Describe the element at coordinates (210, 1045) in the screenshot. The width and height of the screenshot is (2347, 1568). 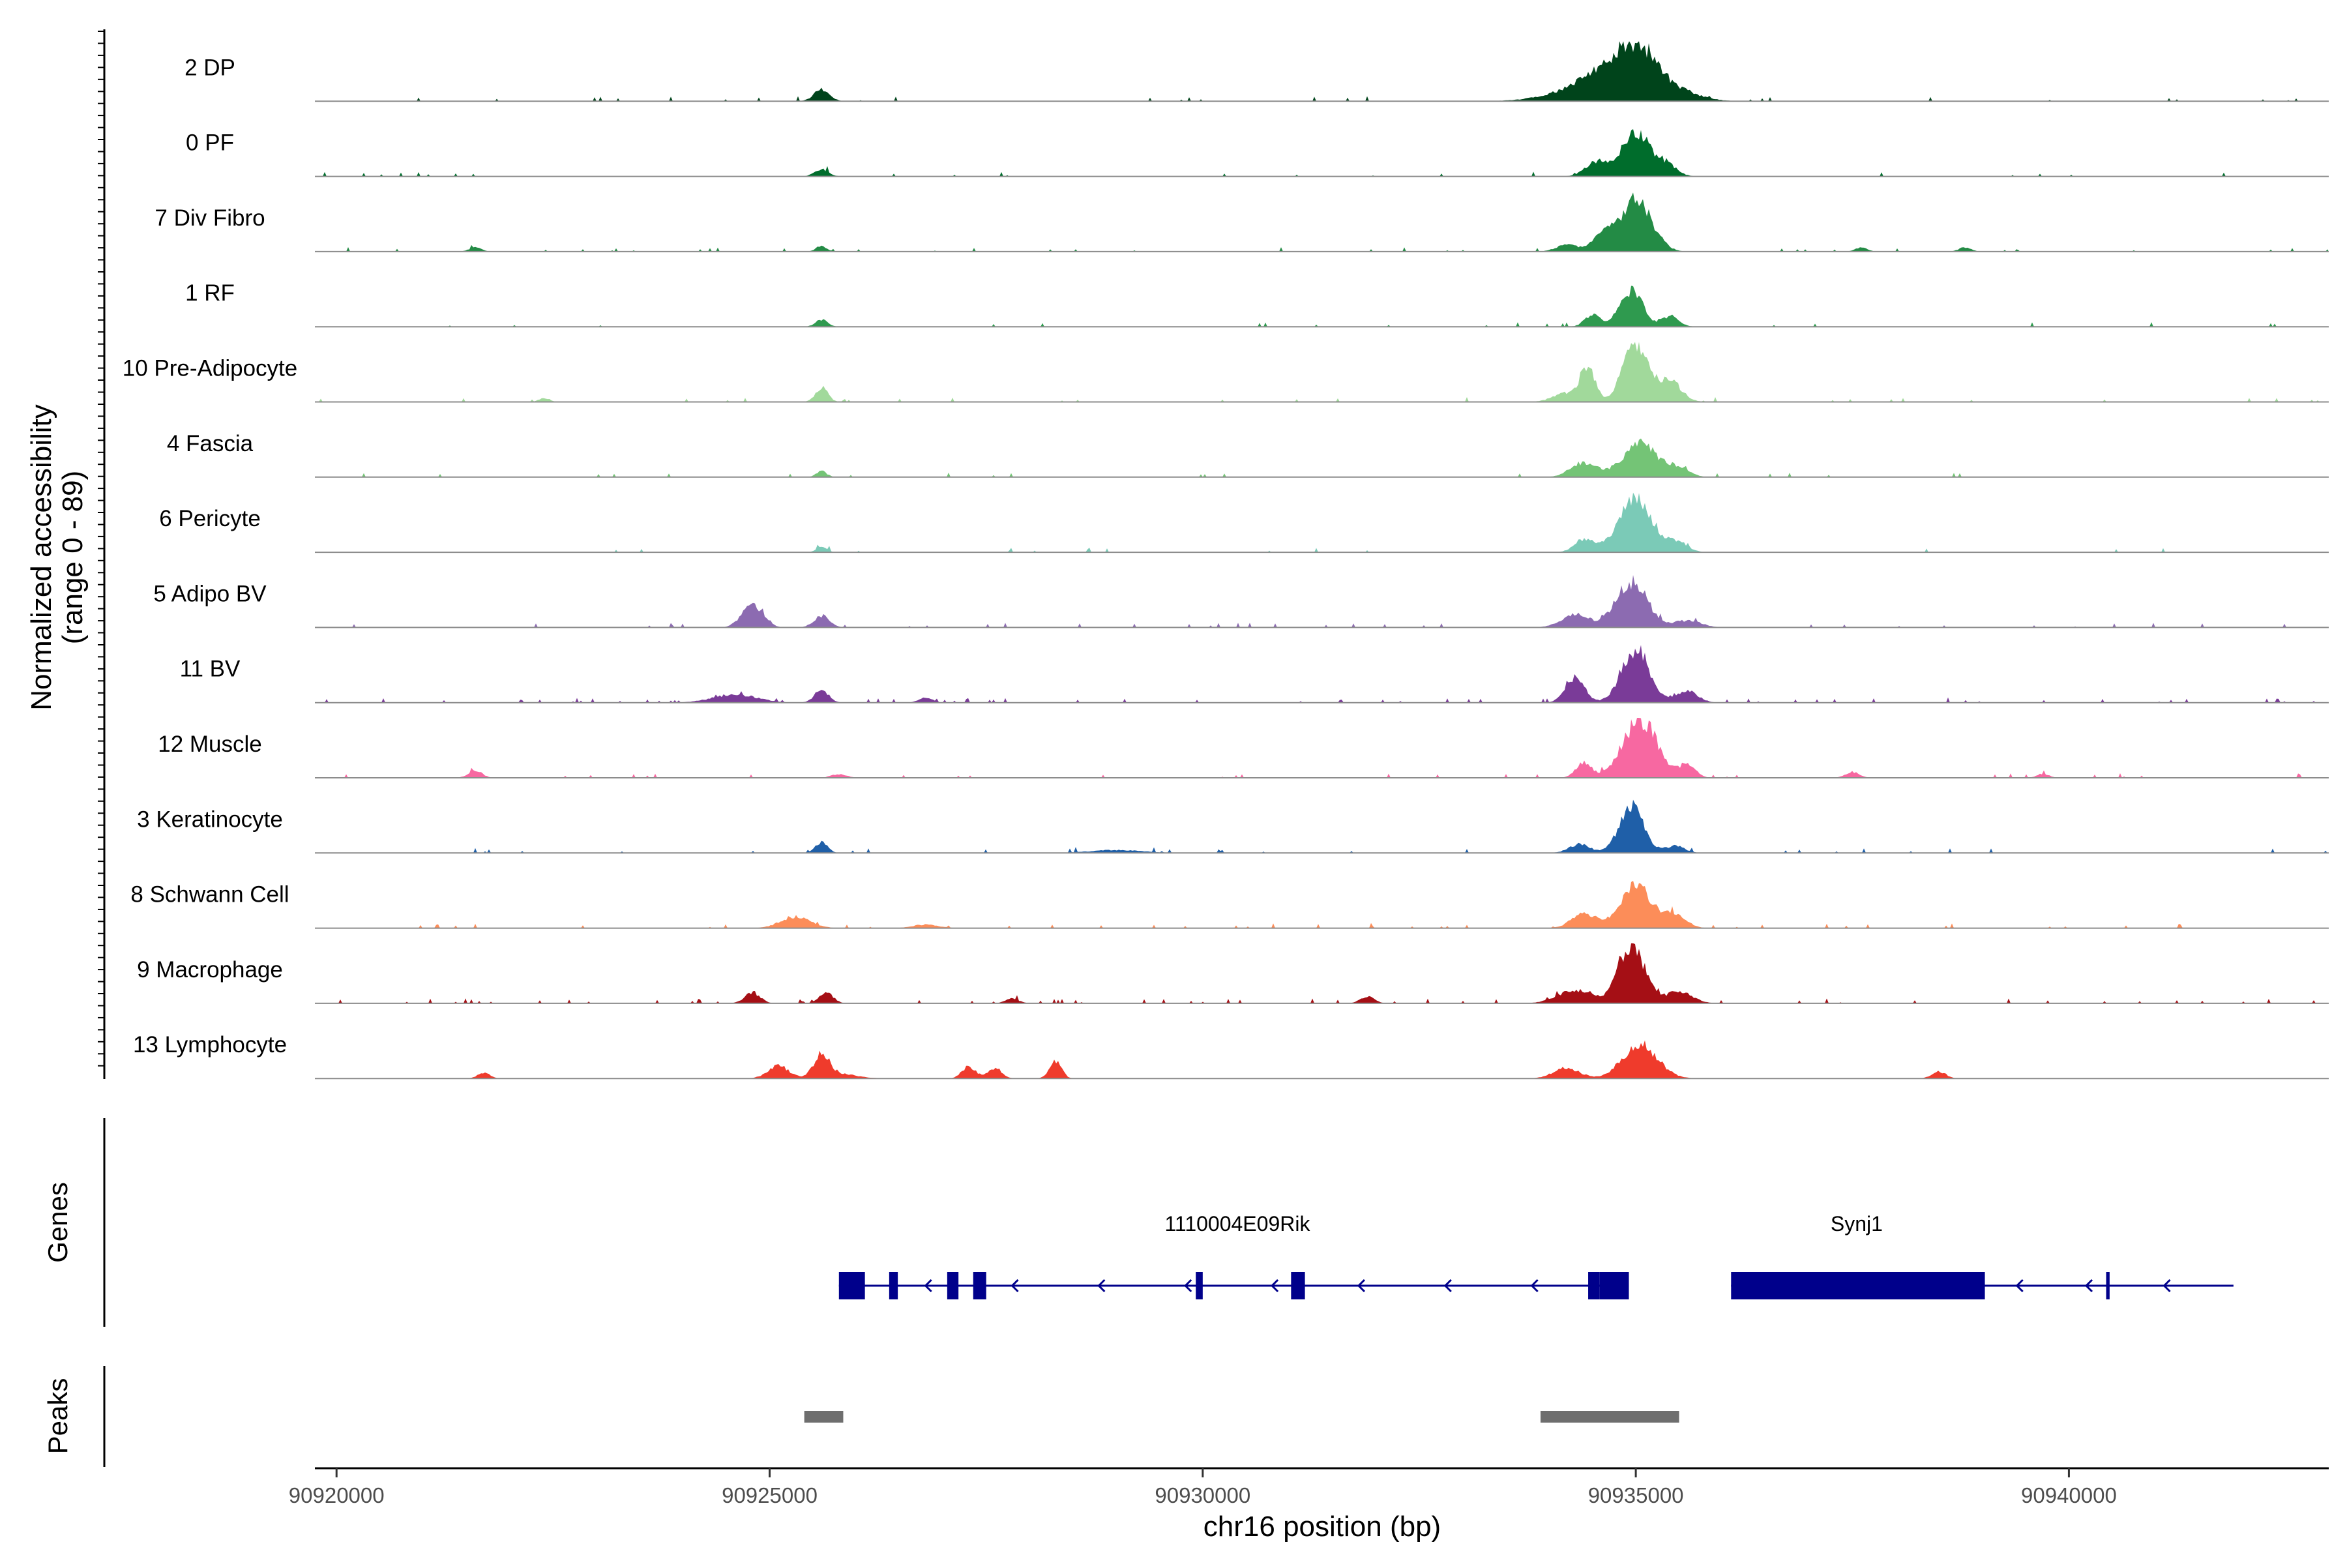
I see `track-label-13: 13 Lymphocyte` at that location.